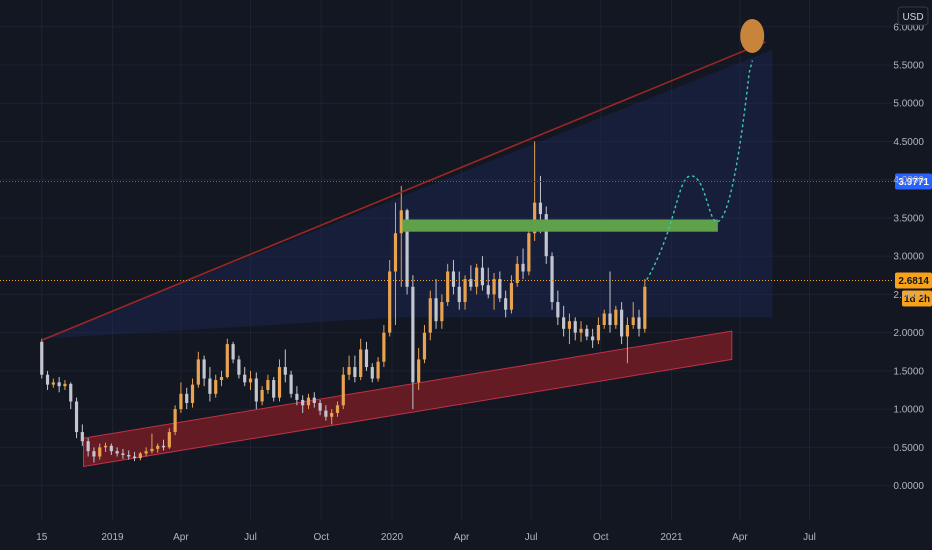 Image resolution: width=932 pixels, height=550 pixels. What do you see at coordinates (908, 104) in the screenshot?
I see `y-tick-label: 5.0000` at bounding box center [908, 104].